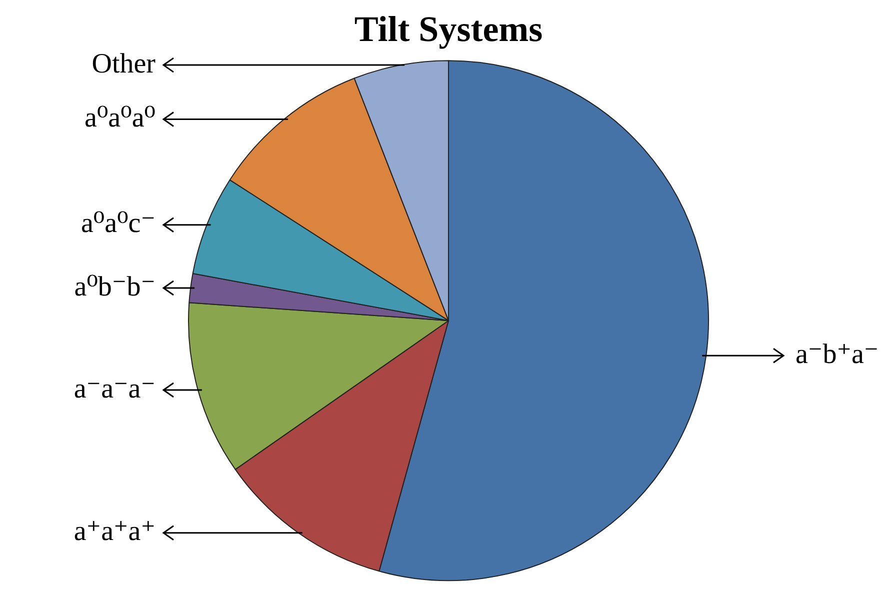 The image size is (887, 592). I want to click on slice-label: Other, so click(124, 64).